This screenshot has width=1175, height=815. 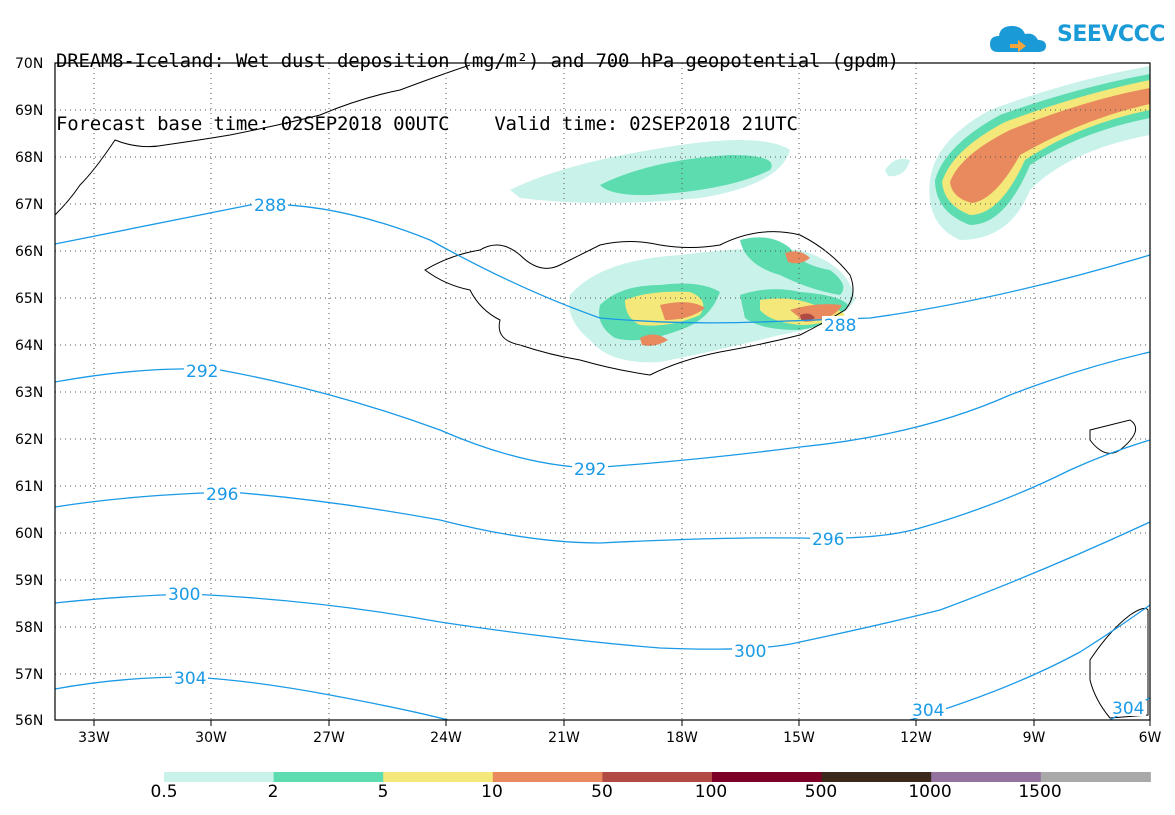 What do you see at coordinates (251, 698) in the screenshot?
I see `contour-304-left` at bounding box center [251, 698].